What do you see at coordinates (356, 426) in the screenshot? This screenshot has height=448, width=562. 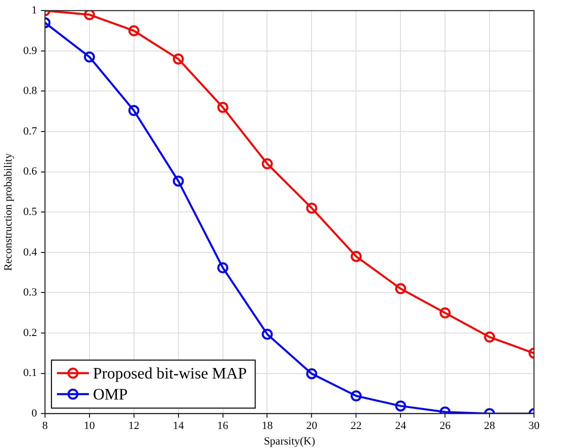 I see `x-tick-label: 22` at bounding box center [356, 426].